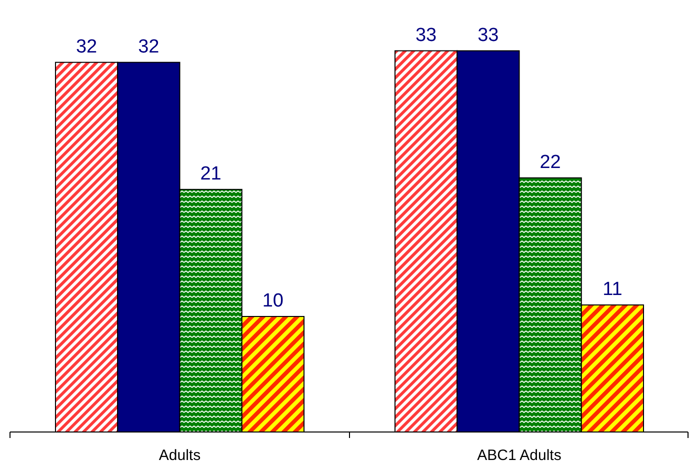  What do you see at coordinates (612, 289) in the screenshot?
I see `data-label: 11` at bounding box center [612, 289].